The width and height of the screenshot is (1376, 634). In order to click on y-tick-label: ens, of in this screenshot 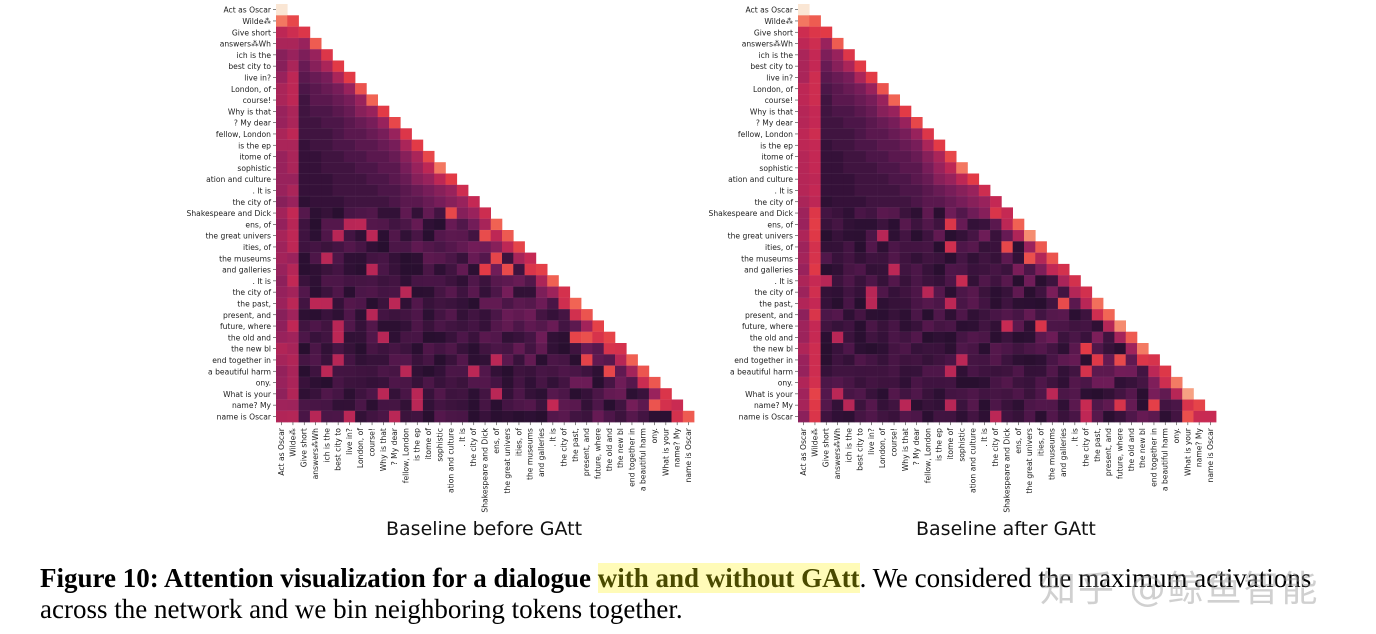, I will do `click(258, 224)`.